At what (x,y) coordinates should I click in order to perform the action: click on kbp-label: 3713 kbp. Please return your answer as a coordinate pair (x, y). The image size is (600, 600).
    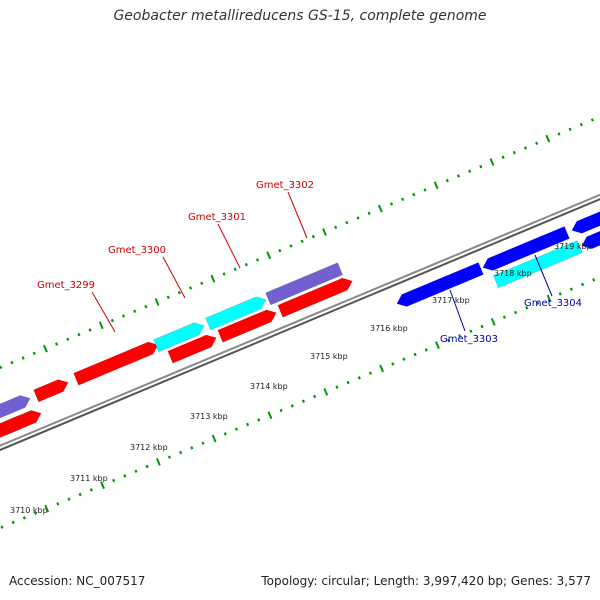
    Looking at the image, I should click on (209, 416).